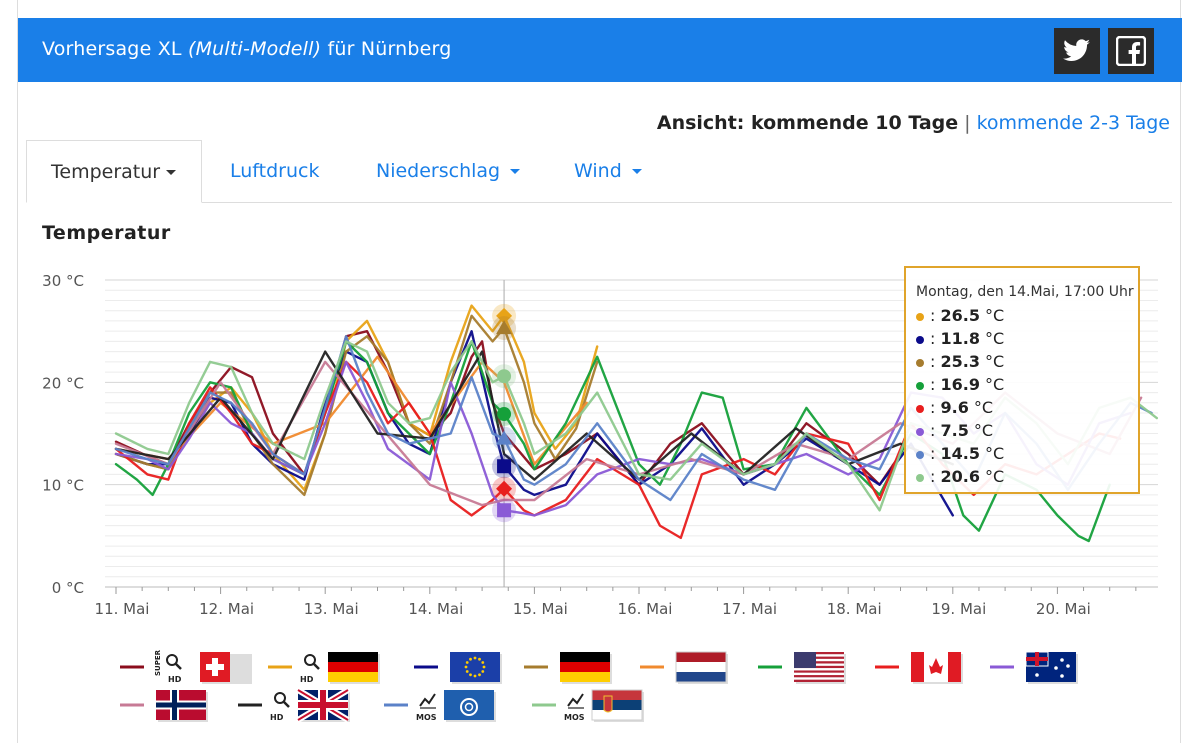 The height and width of the screenshot is (743, 1200). I want to click on tab-wind: Wind, so click(608, 171).